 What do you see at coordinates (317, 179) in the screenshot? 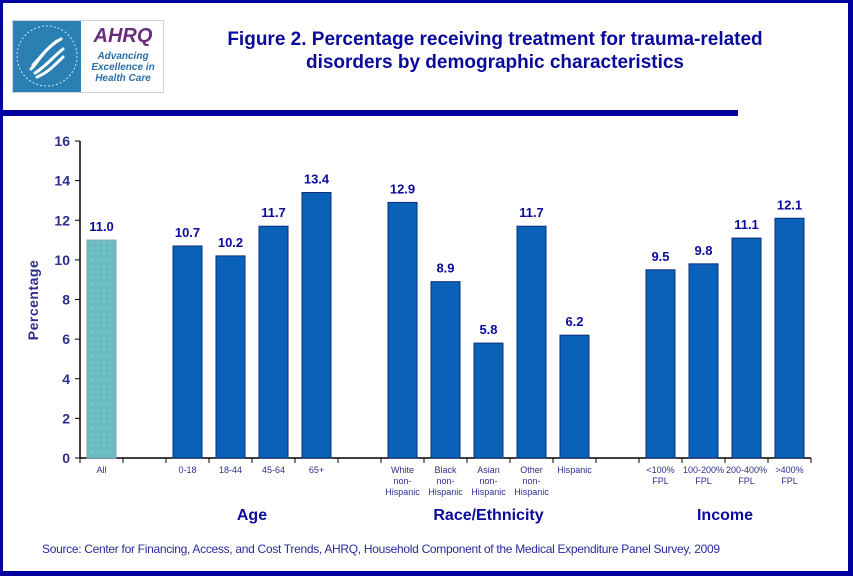
I see `bar-value-label: 13.4` at bounding box center [317, 179].